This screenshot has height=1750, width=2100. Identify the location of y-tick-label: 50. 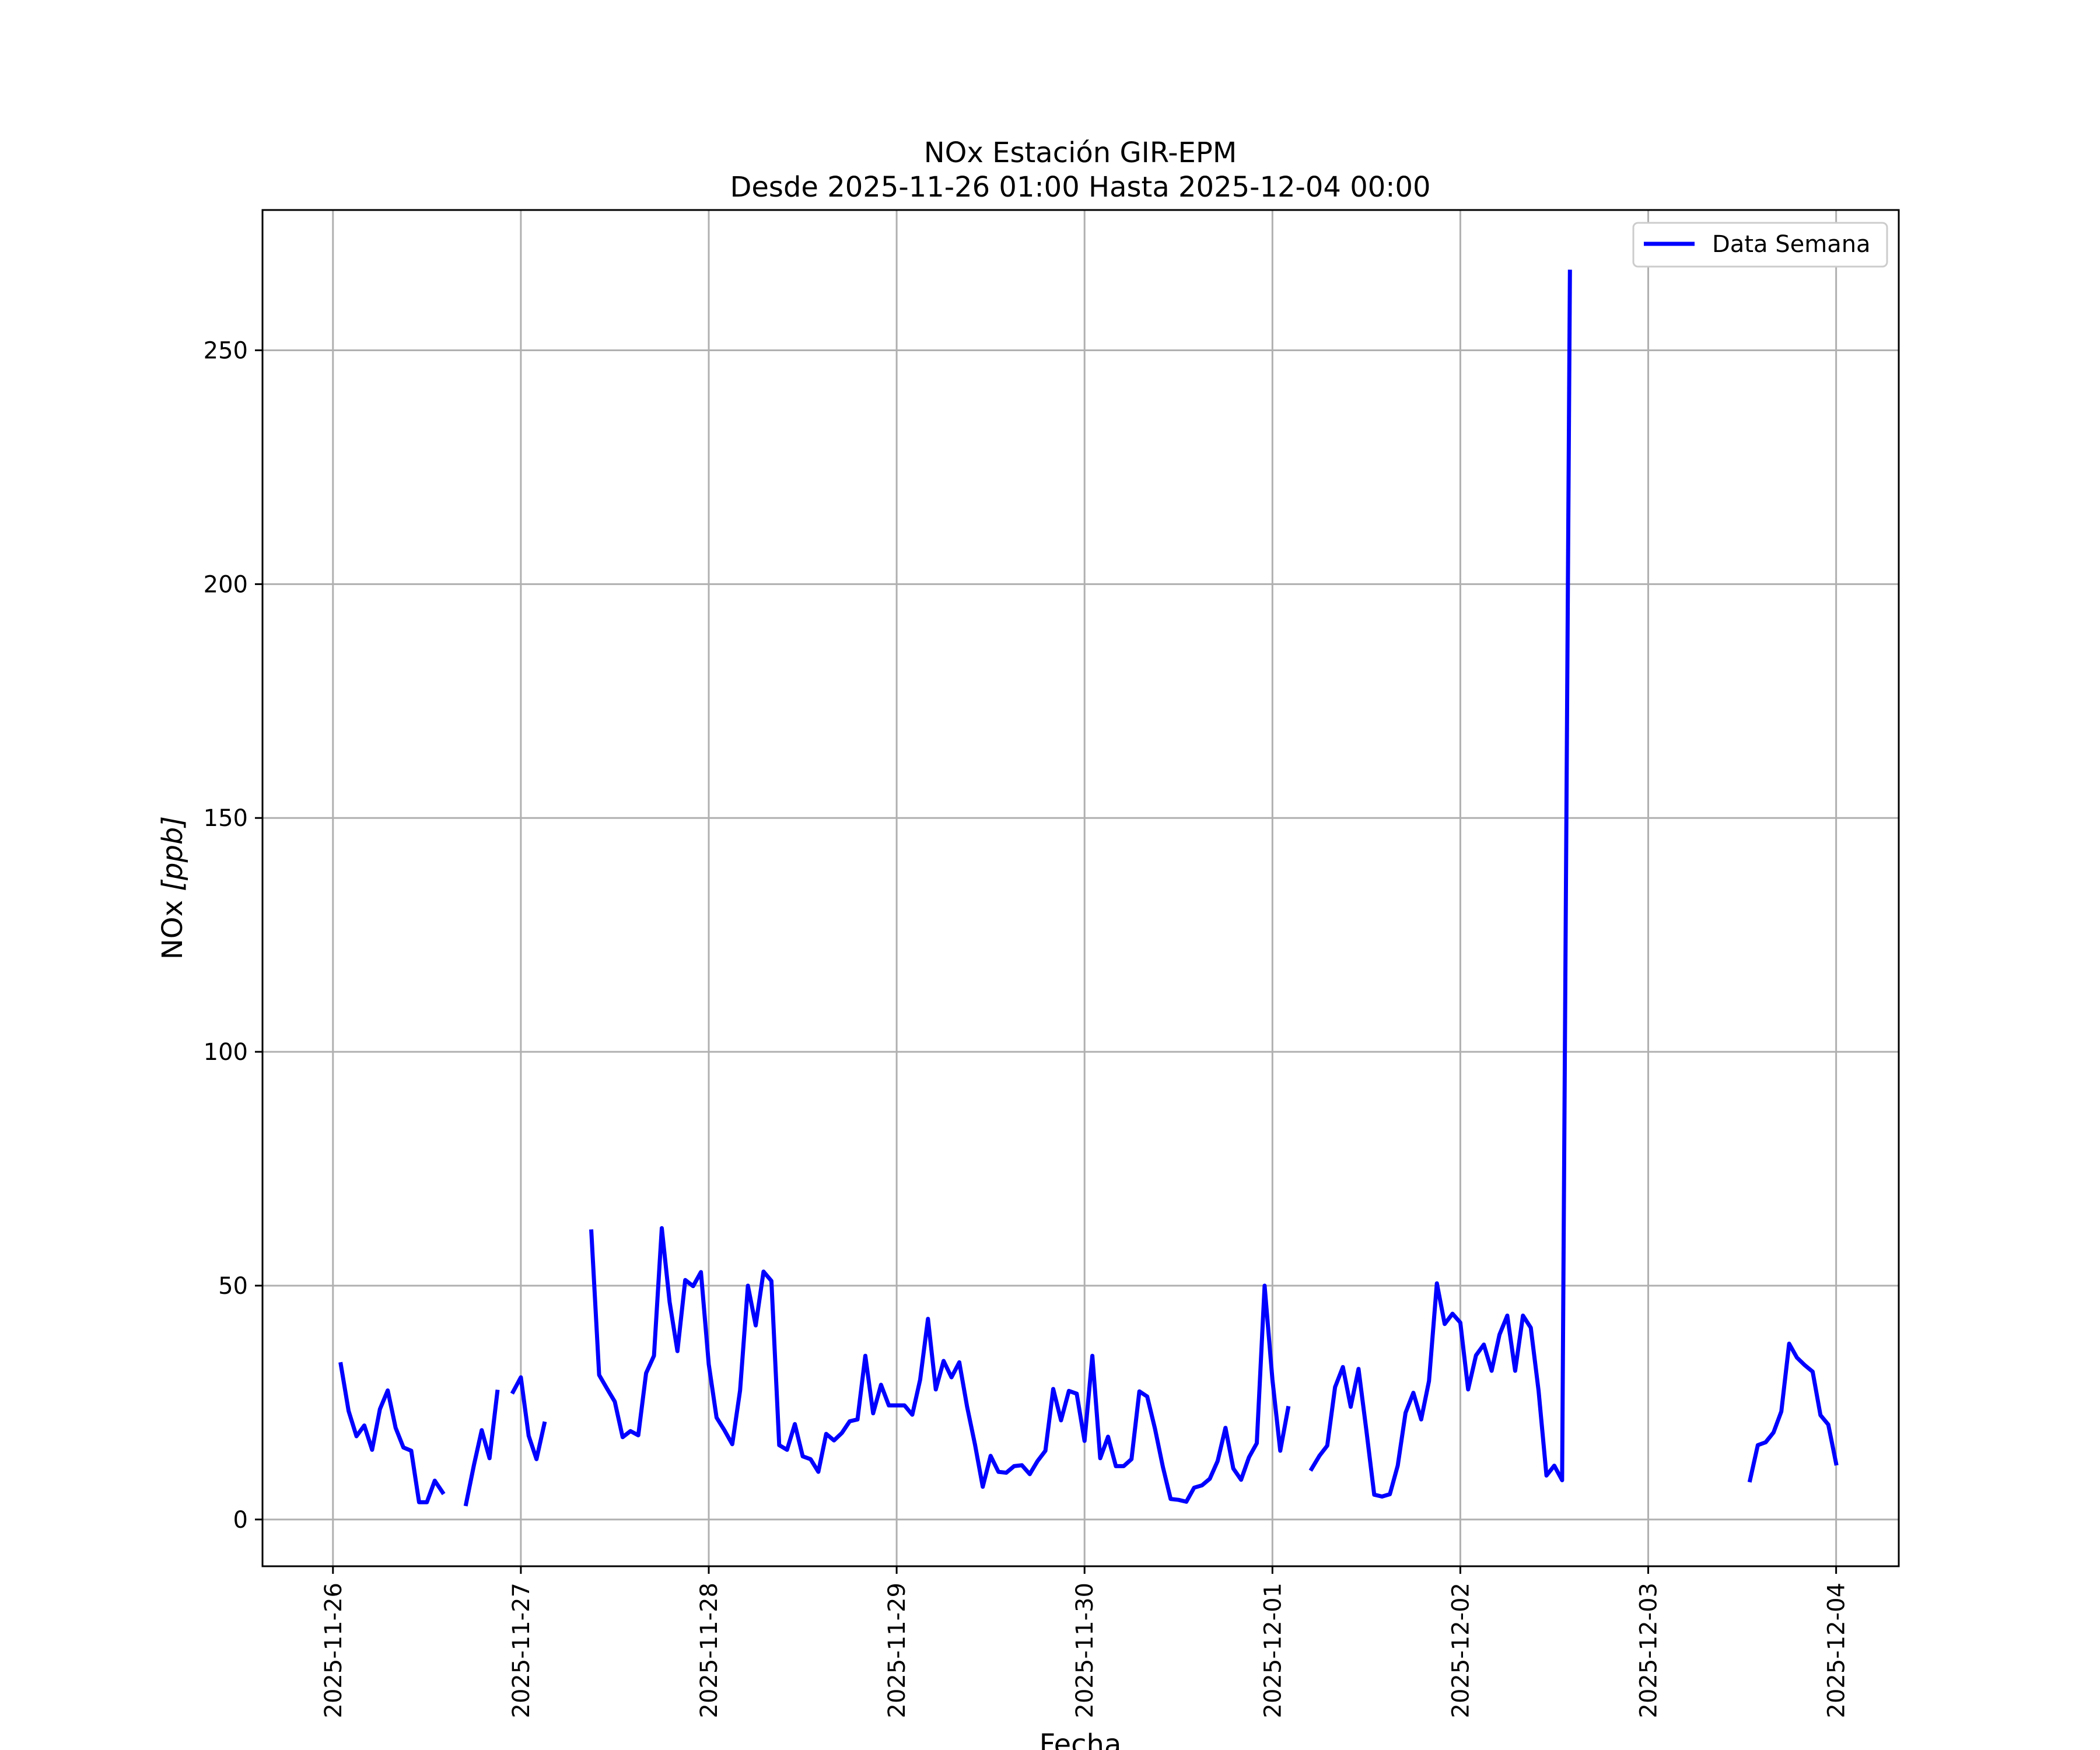
(233, 1286).